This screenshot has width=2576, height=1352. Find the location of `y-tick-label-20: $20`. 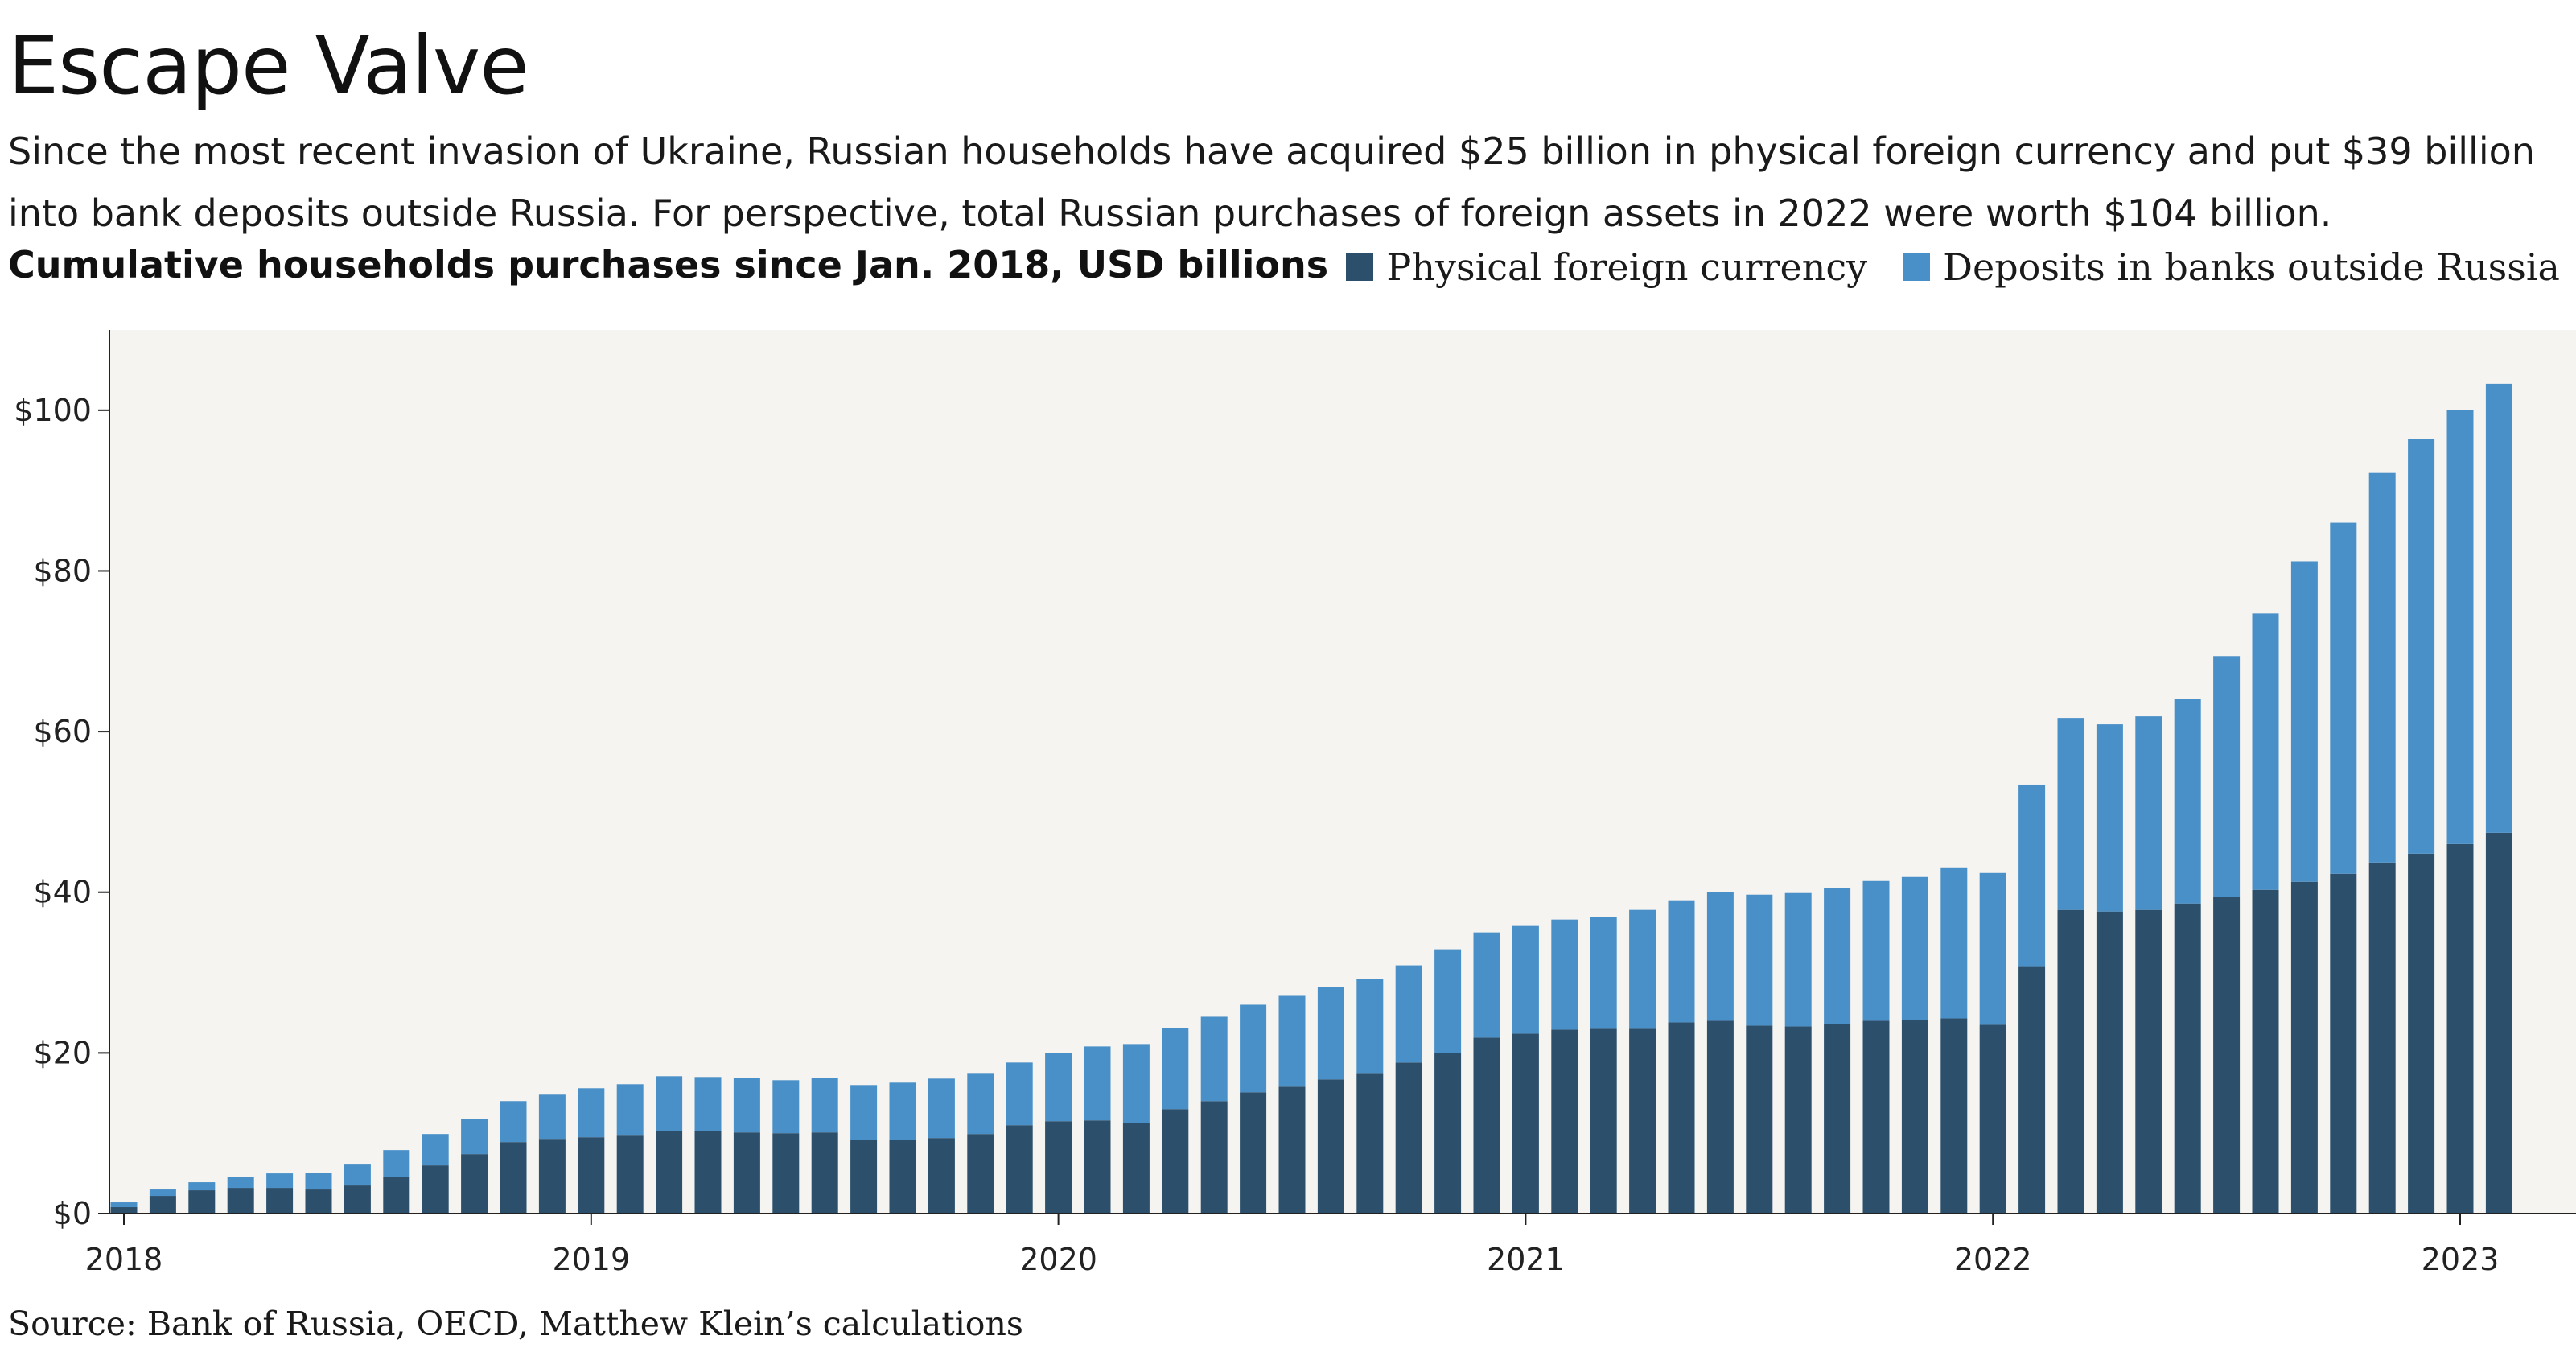

y-tick-label-20: $20 is located at coordinates (62, 1052).